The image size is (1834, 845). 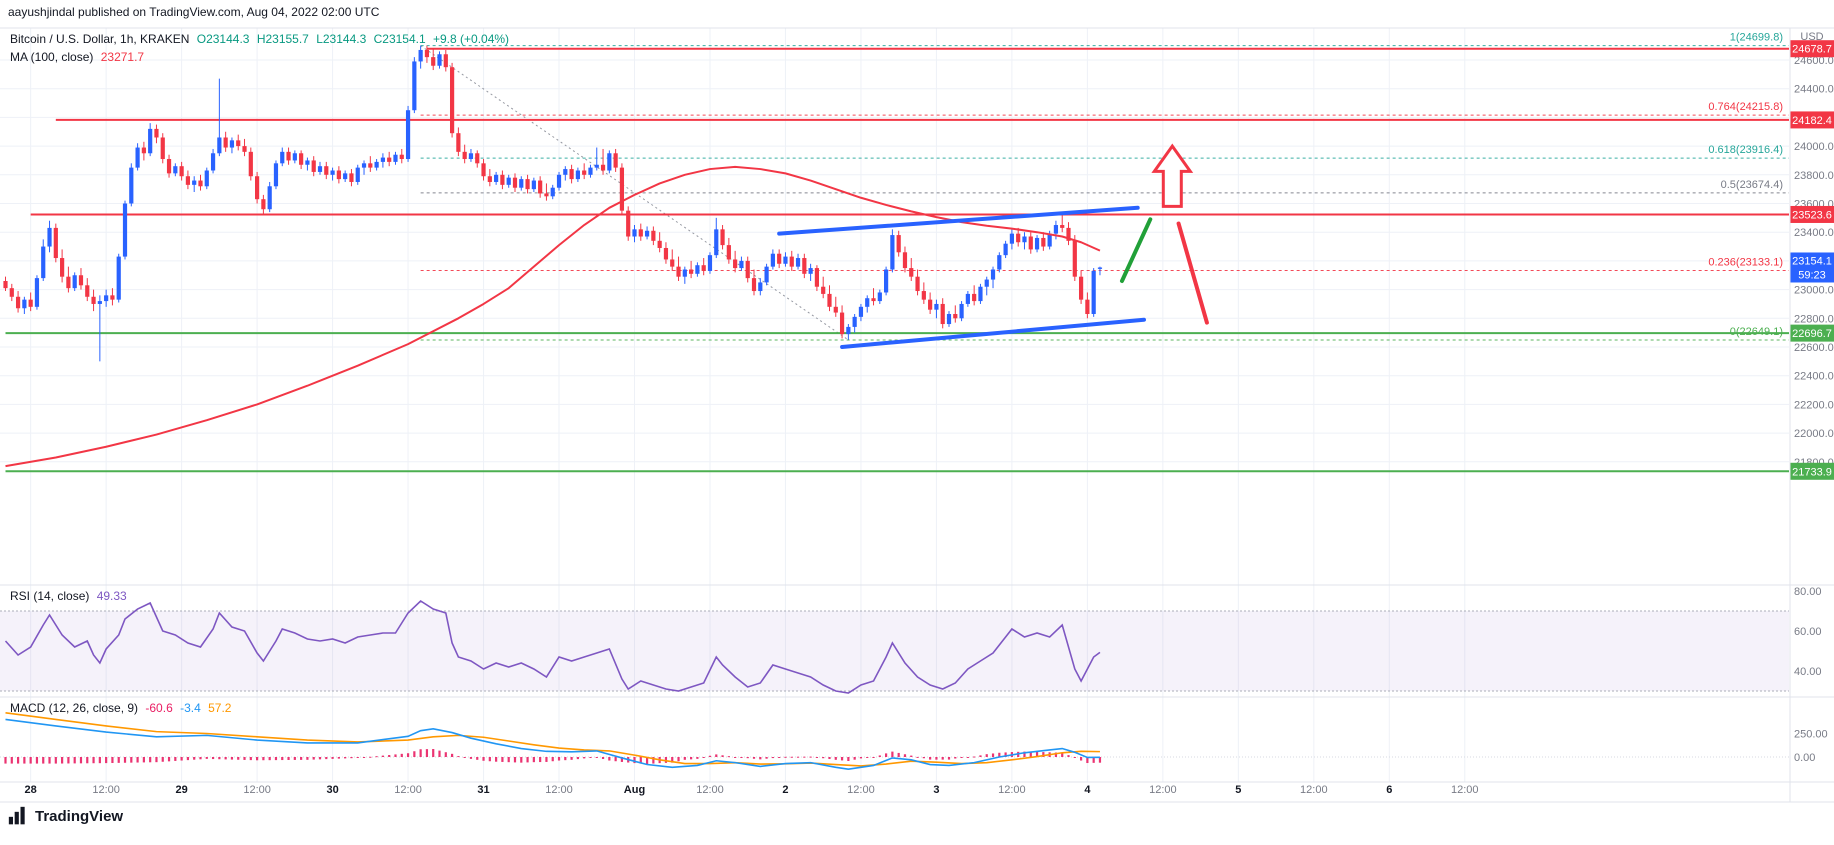 What do you see at coordinates (282, 39) in the screenshot?
I see `ohlc-high: H23155.7` at bounding box center [282, 39].